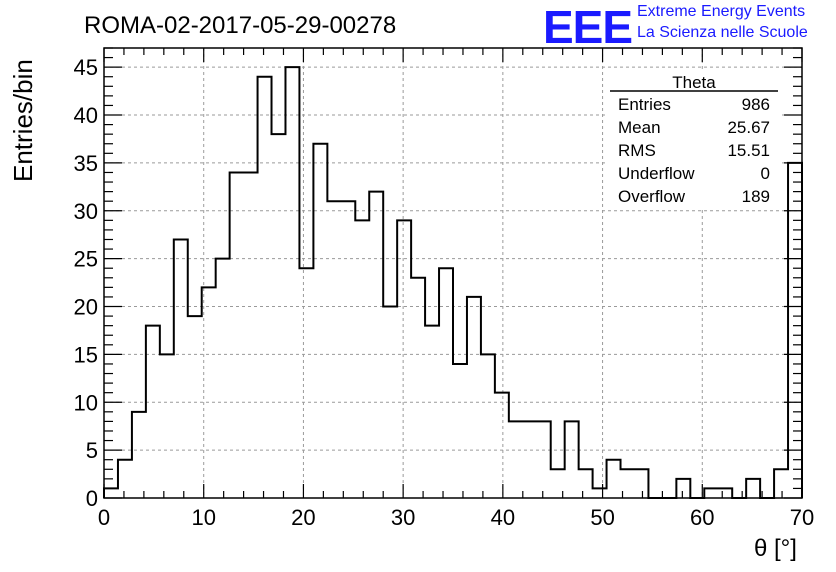 The image size is (836, 572). What do you see at coordinates (639, 127) in the screenshot?
I see `stats-label: Mean` at bounding box center [639, 127].